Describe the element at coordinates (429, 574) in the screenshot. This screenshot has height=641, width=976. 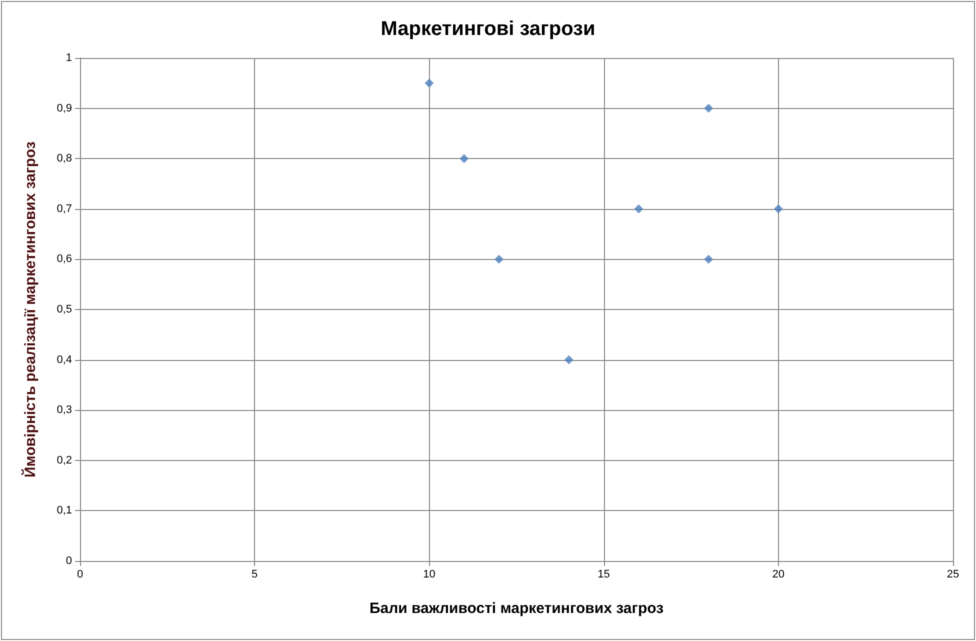
I see `x-tick-label: 10` at that location.